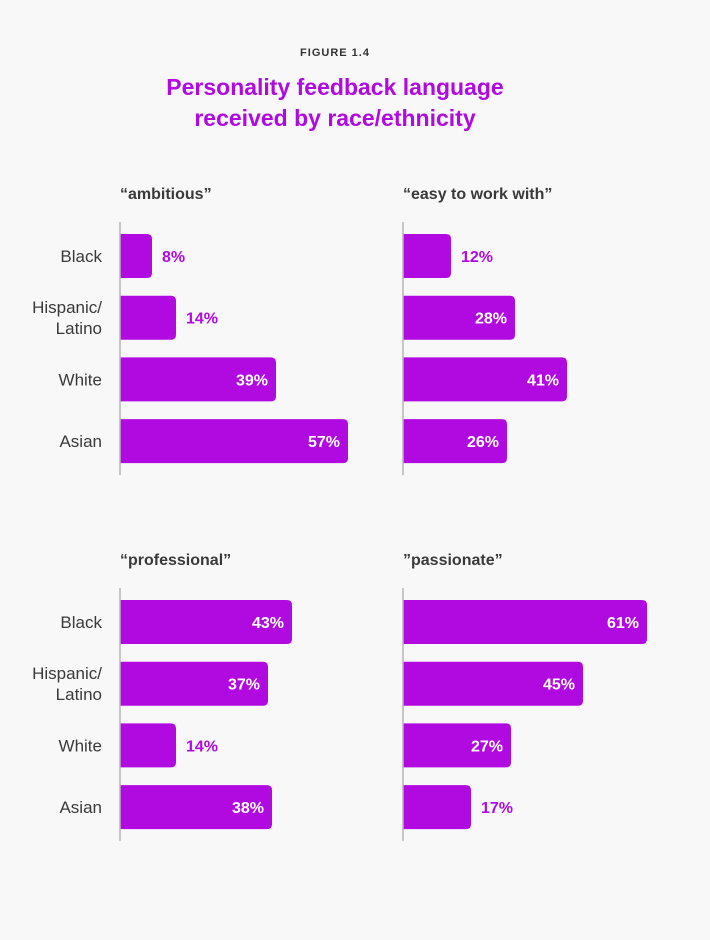  Describe the element at coordinates (335, 53) in the screenshot. I see `figure-label: FIGURE 1.4` at that location.